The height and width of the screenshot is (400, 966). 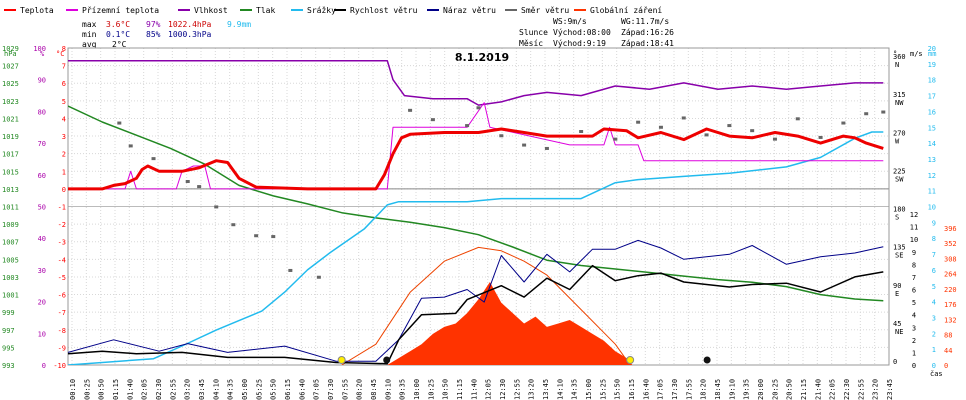 What do you see at coordinates (476, 82) in the screenshot?
I see `humidity-line` at bounding box center [476, 82].